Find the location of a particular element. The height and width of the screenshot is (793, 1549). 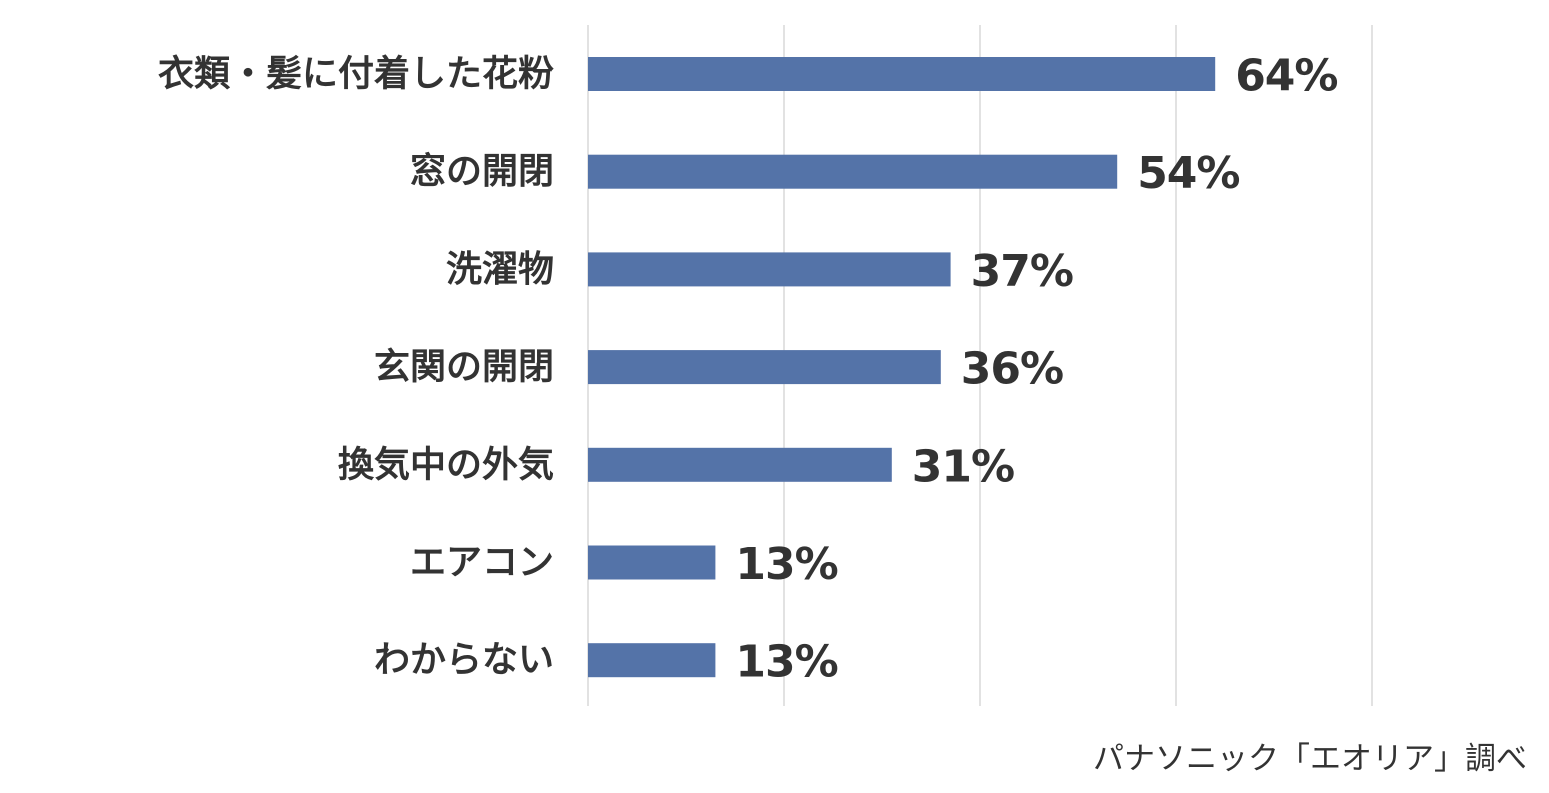

category-label-5: エアコン is located at coordinates (482, 562).